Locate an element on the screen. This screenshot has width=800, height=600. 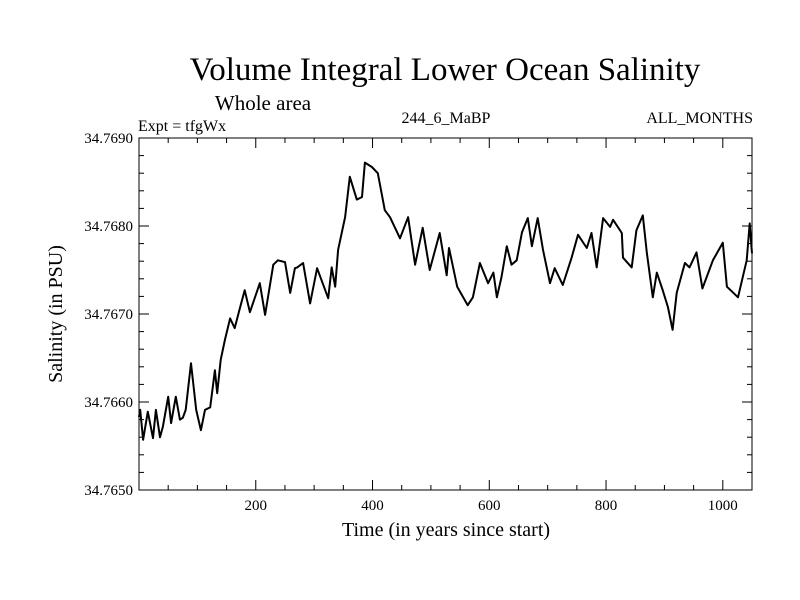
y-tick-label: 34.7660 is located at coordinates (108, 403).